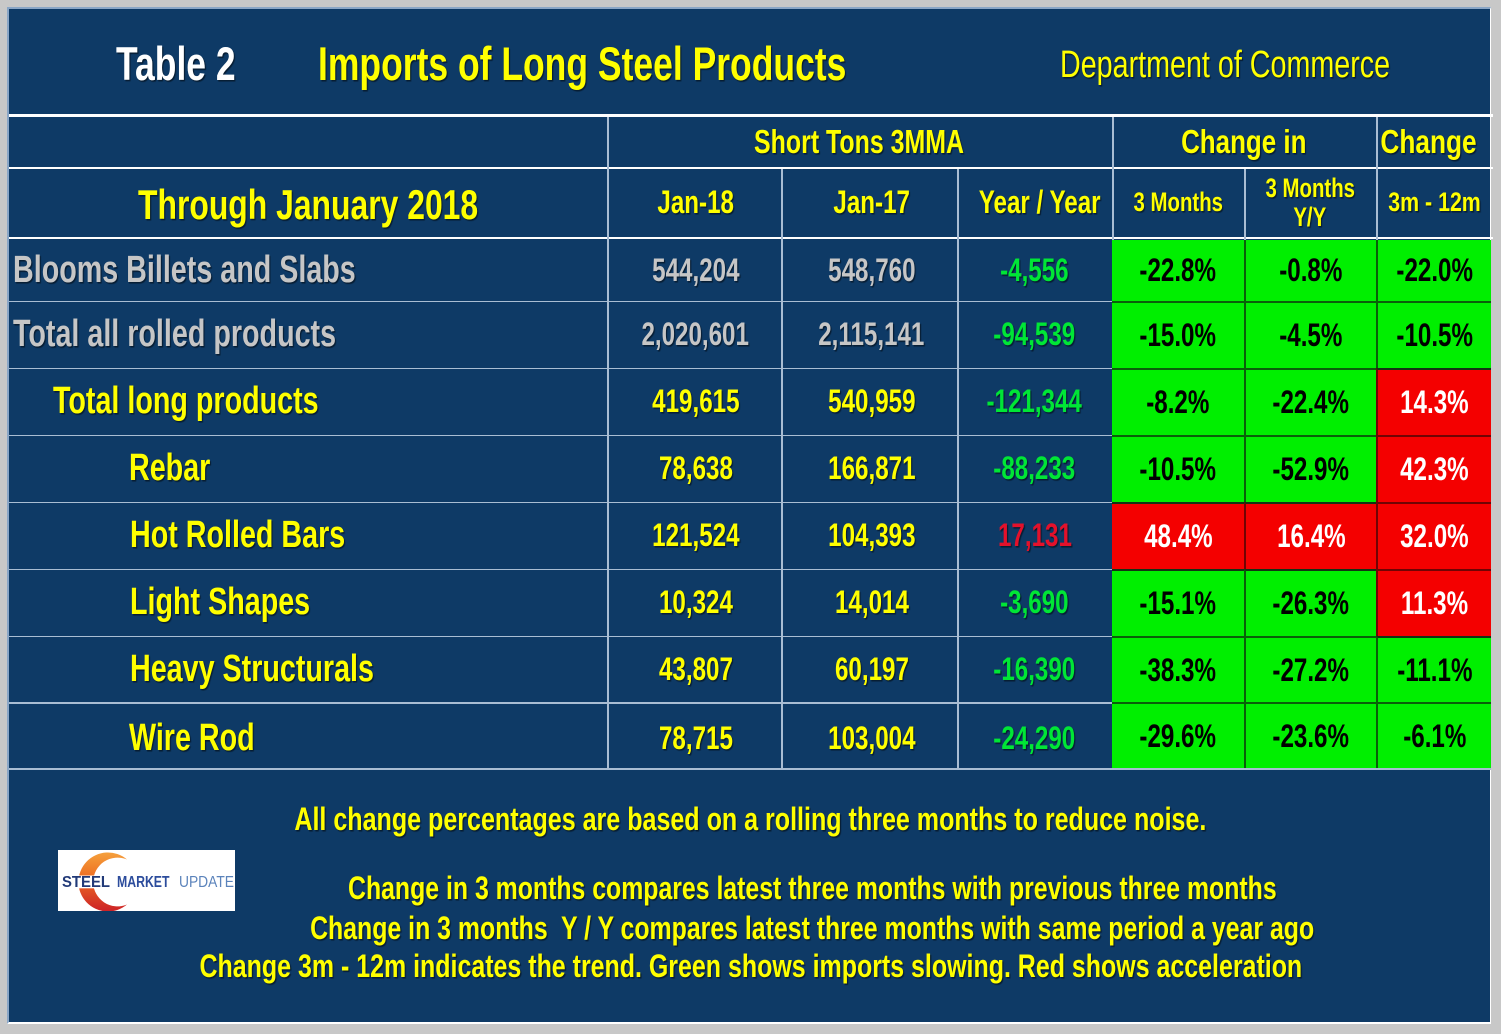 This screenshot has height=1034, width=1501. I want to click on svg-text: STEEL, so click(86, 882).